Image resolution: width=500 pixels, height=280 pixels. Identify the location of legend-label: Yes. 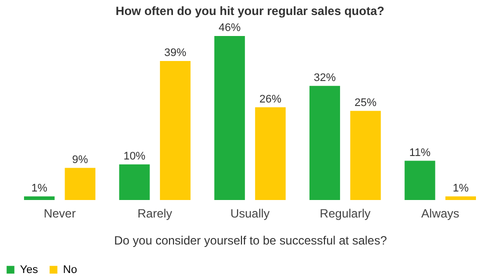
(29, 270).